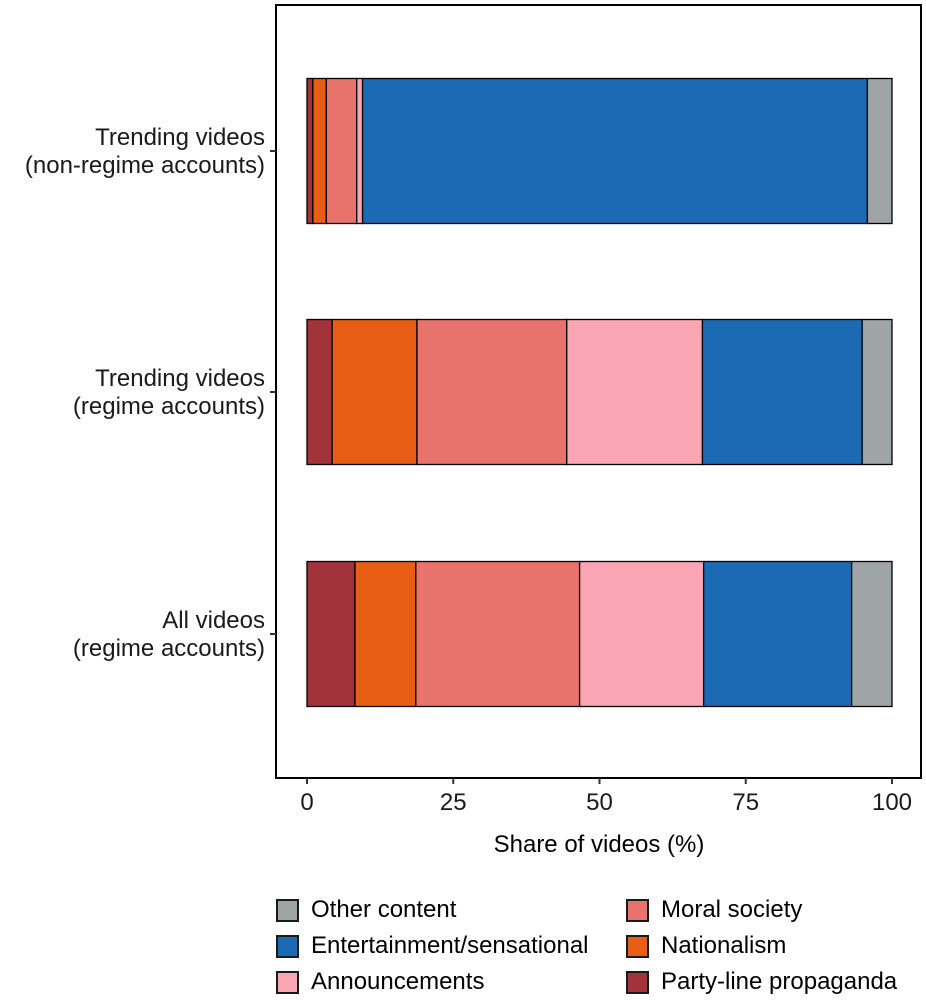 The width and height of the screenshot is (926, 1000). I want to click on x-tick-label: 25, so click(453, 802).